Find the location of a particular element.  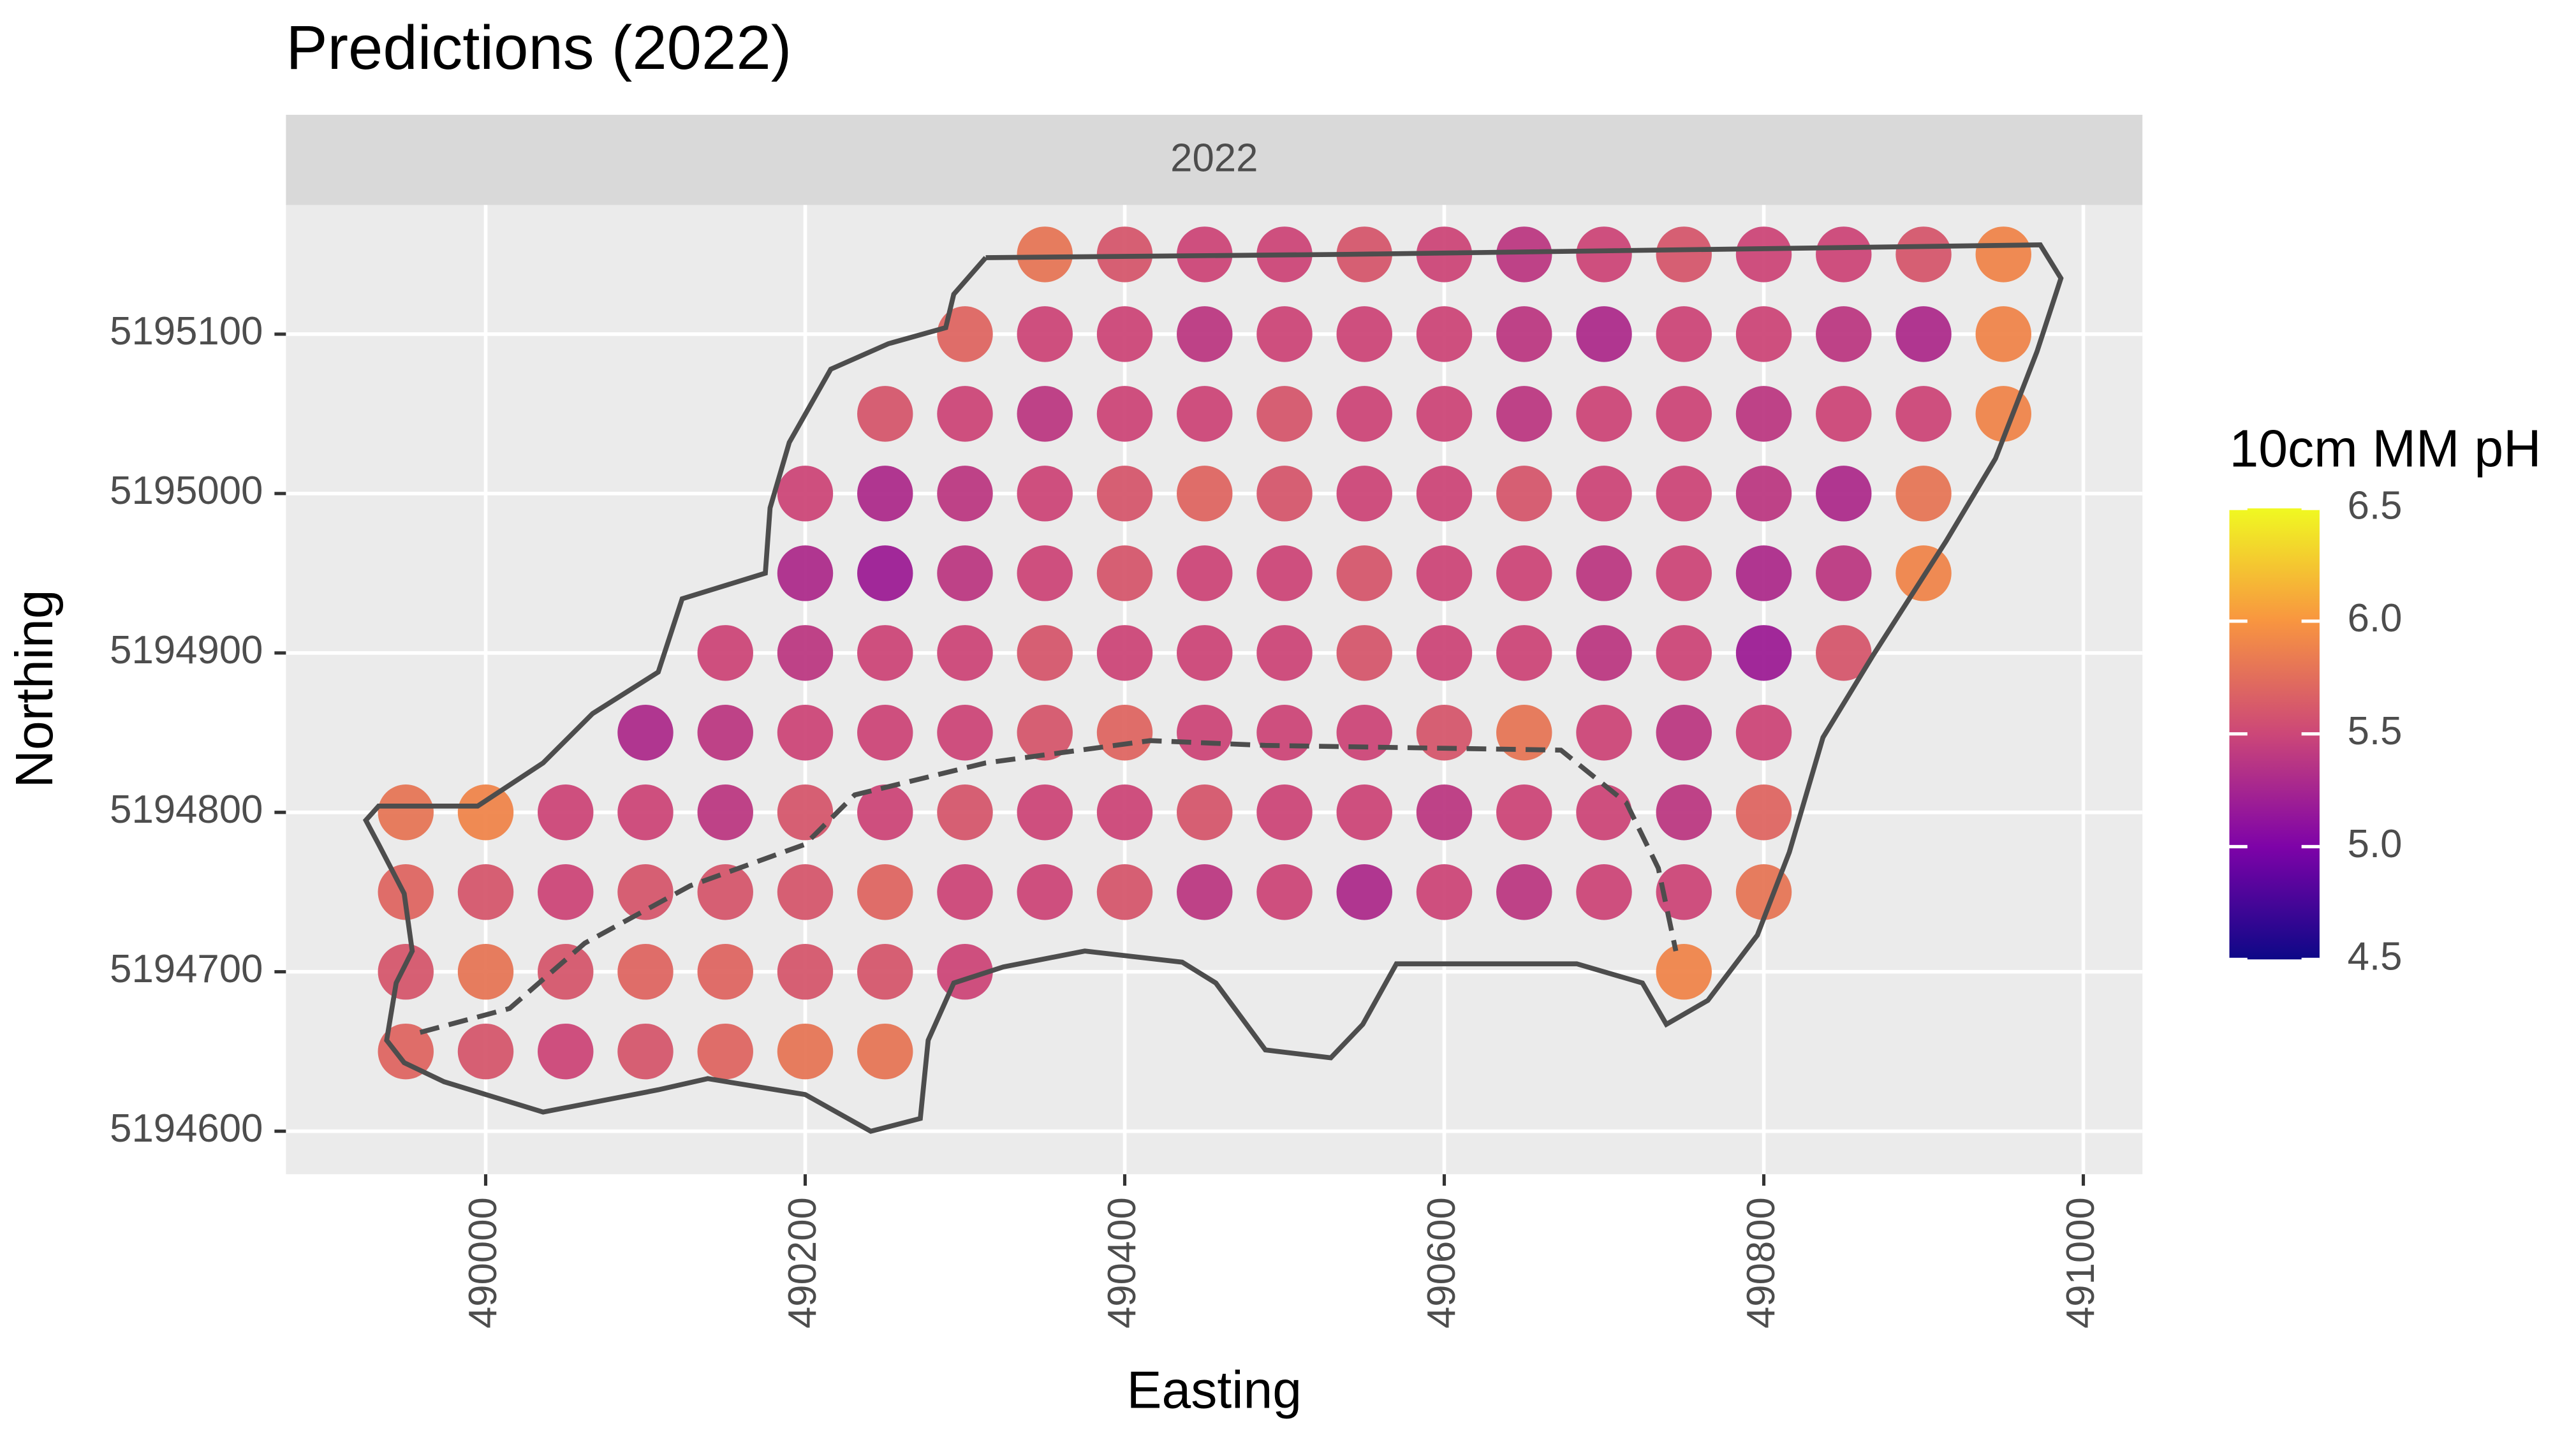

y-axis-title: Northing is located at coordinates (35, 689).